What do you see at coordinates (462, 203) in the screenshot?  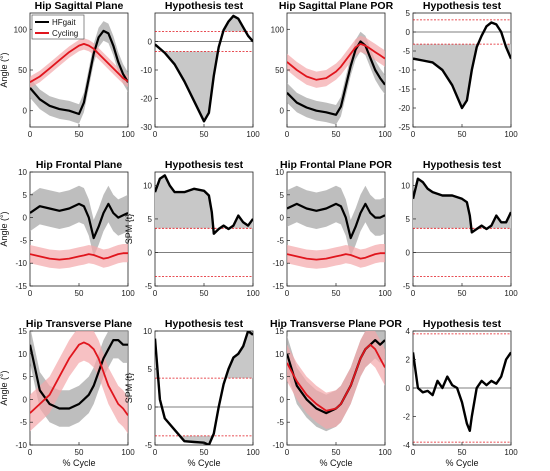 I see `suprathreshold-cluster` at bounding box center [462, 203].